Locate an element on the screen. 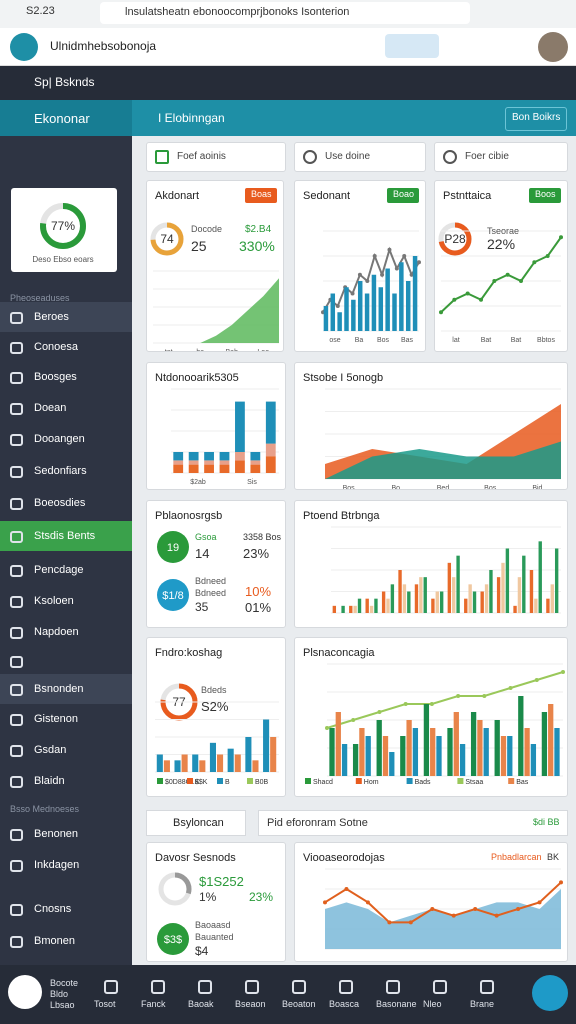 The width and height of the screenshot is (576, 1024). stat-circle-label: $1/8 is located at coordinates (172, 596).